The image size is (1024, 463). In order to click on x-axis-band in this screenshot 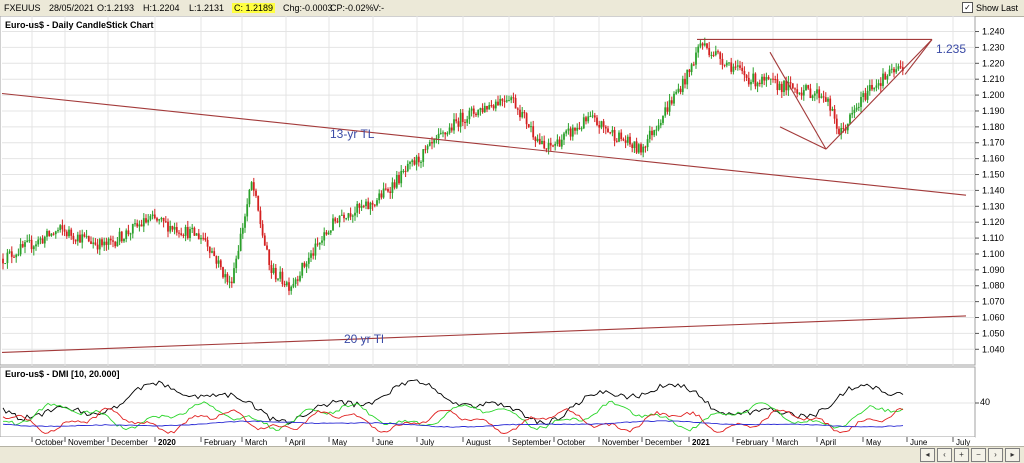, I will do `click(487, 441)`.